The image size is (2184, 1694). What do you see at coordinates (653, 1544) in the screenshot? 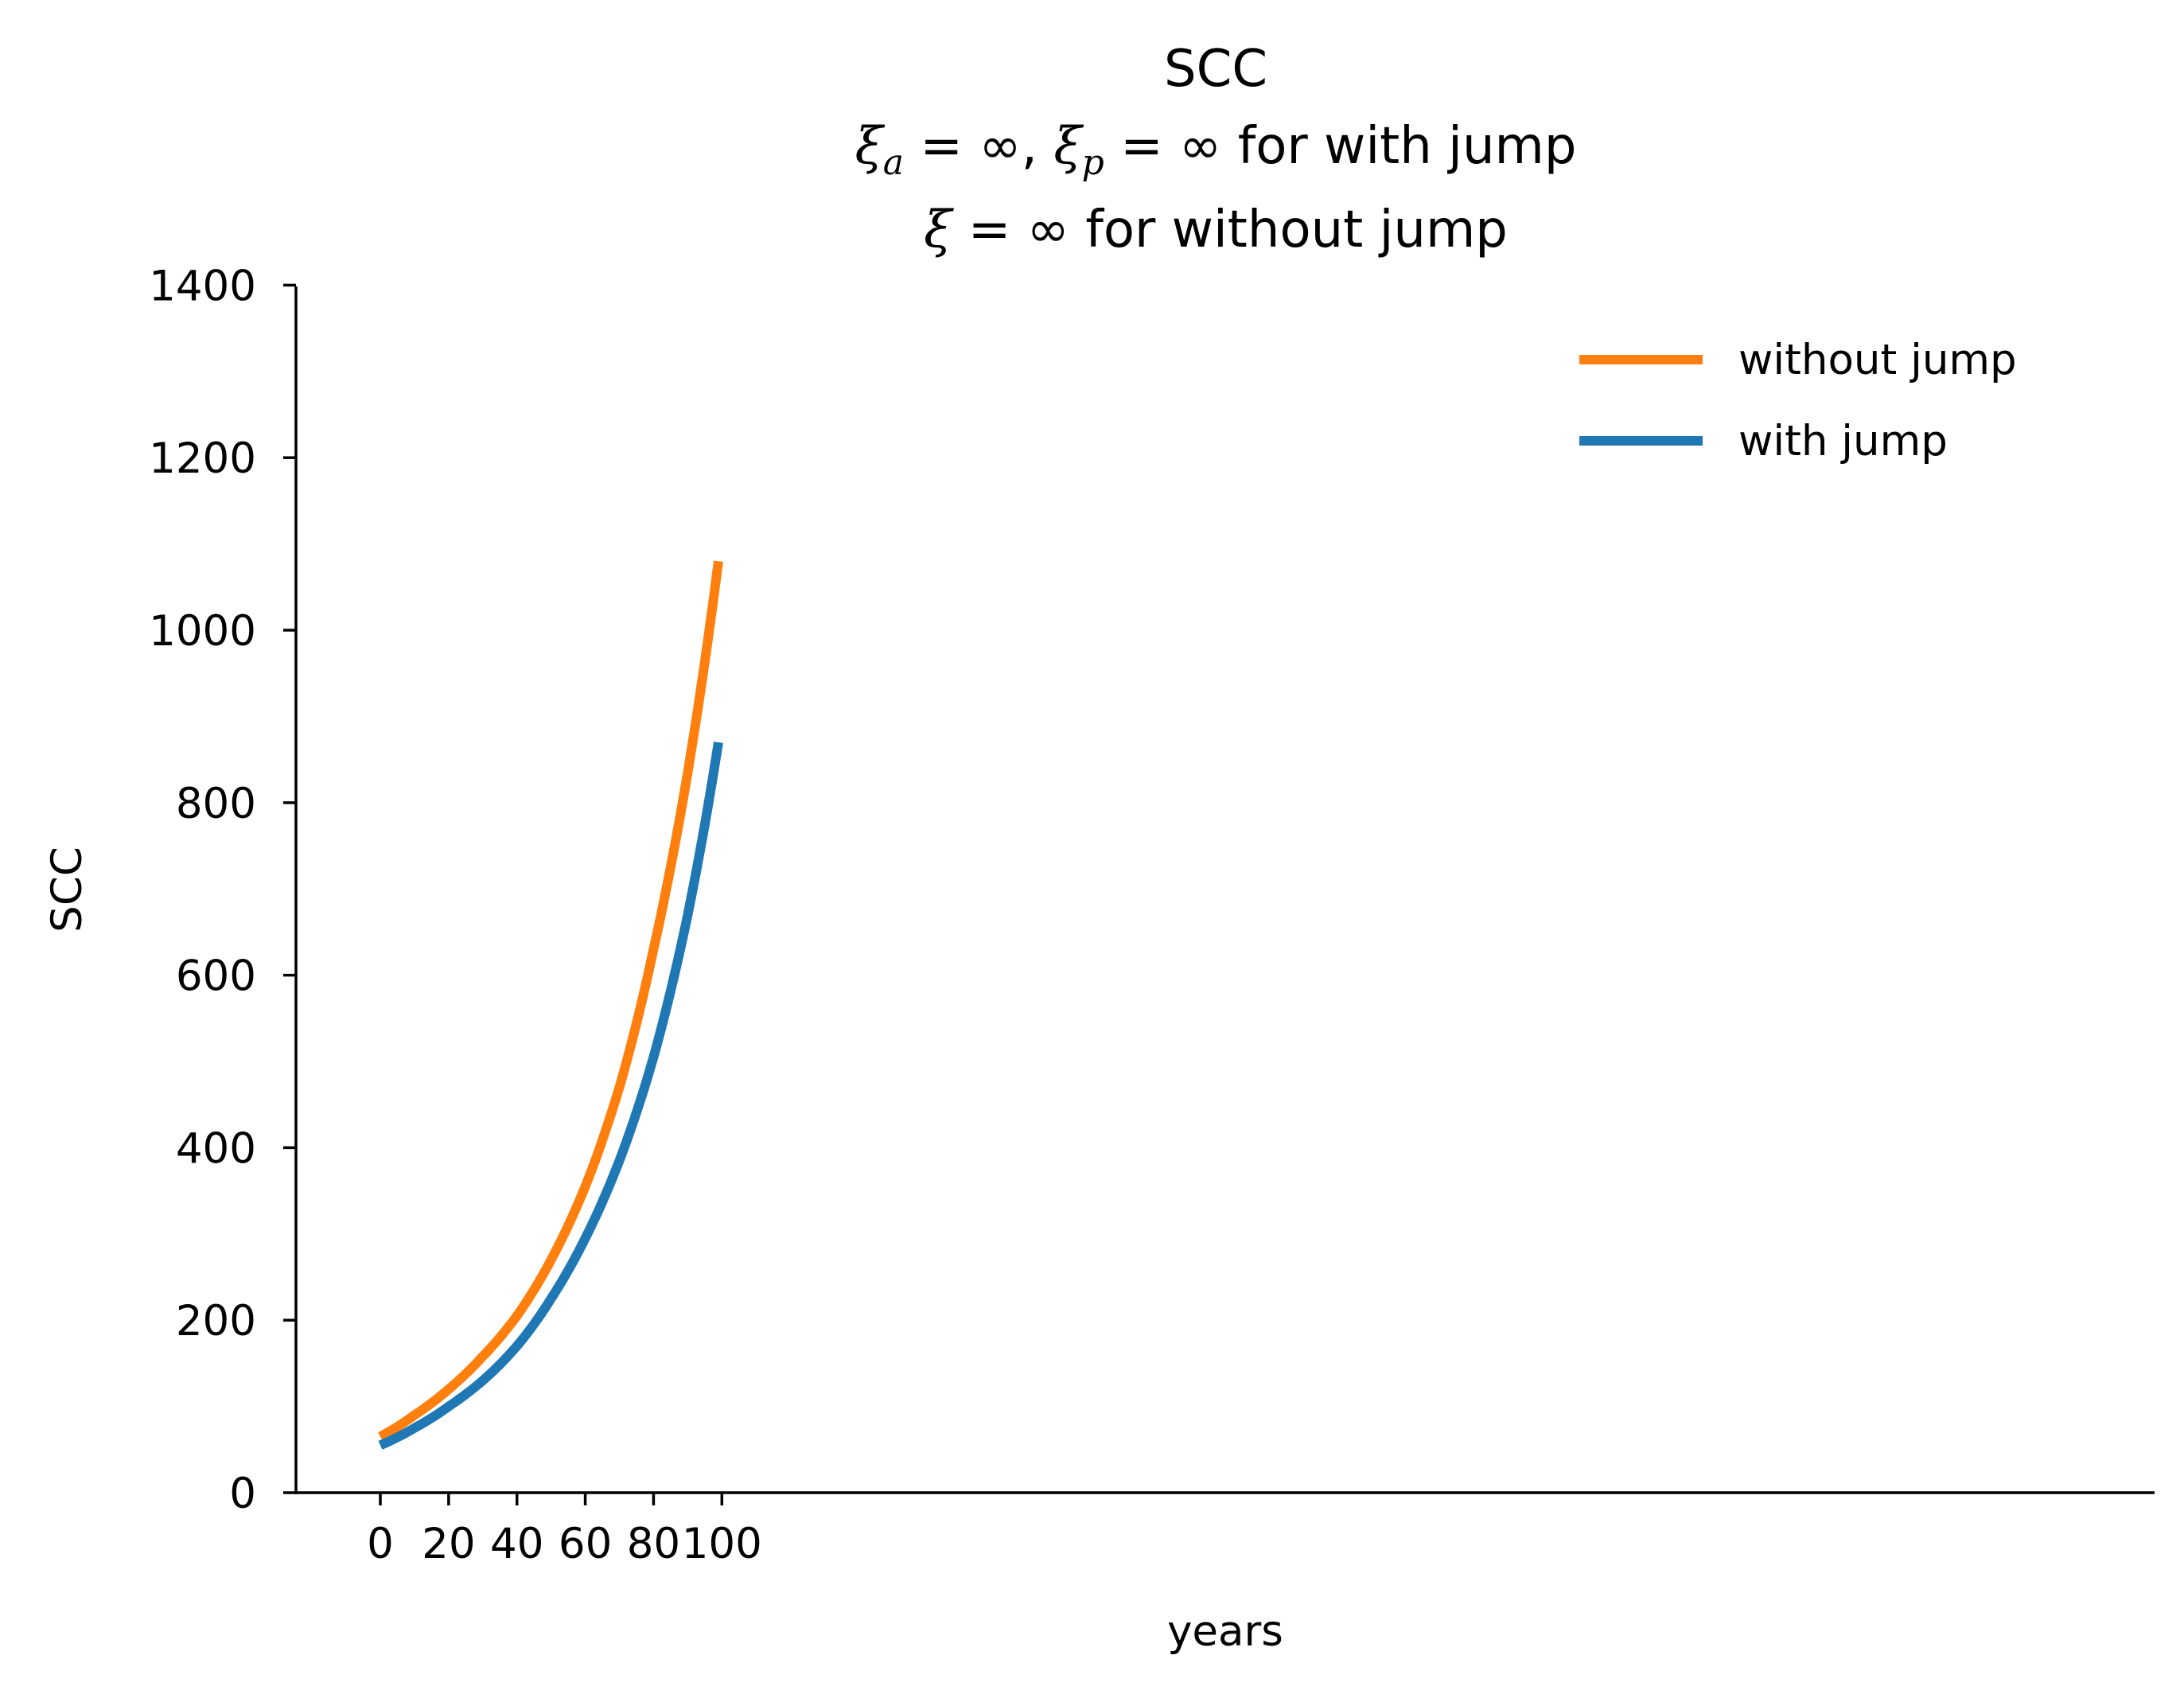
I see `x-tick-label: 80` at bounding box center [653, 1544].